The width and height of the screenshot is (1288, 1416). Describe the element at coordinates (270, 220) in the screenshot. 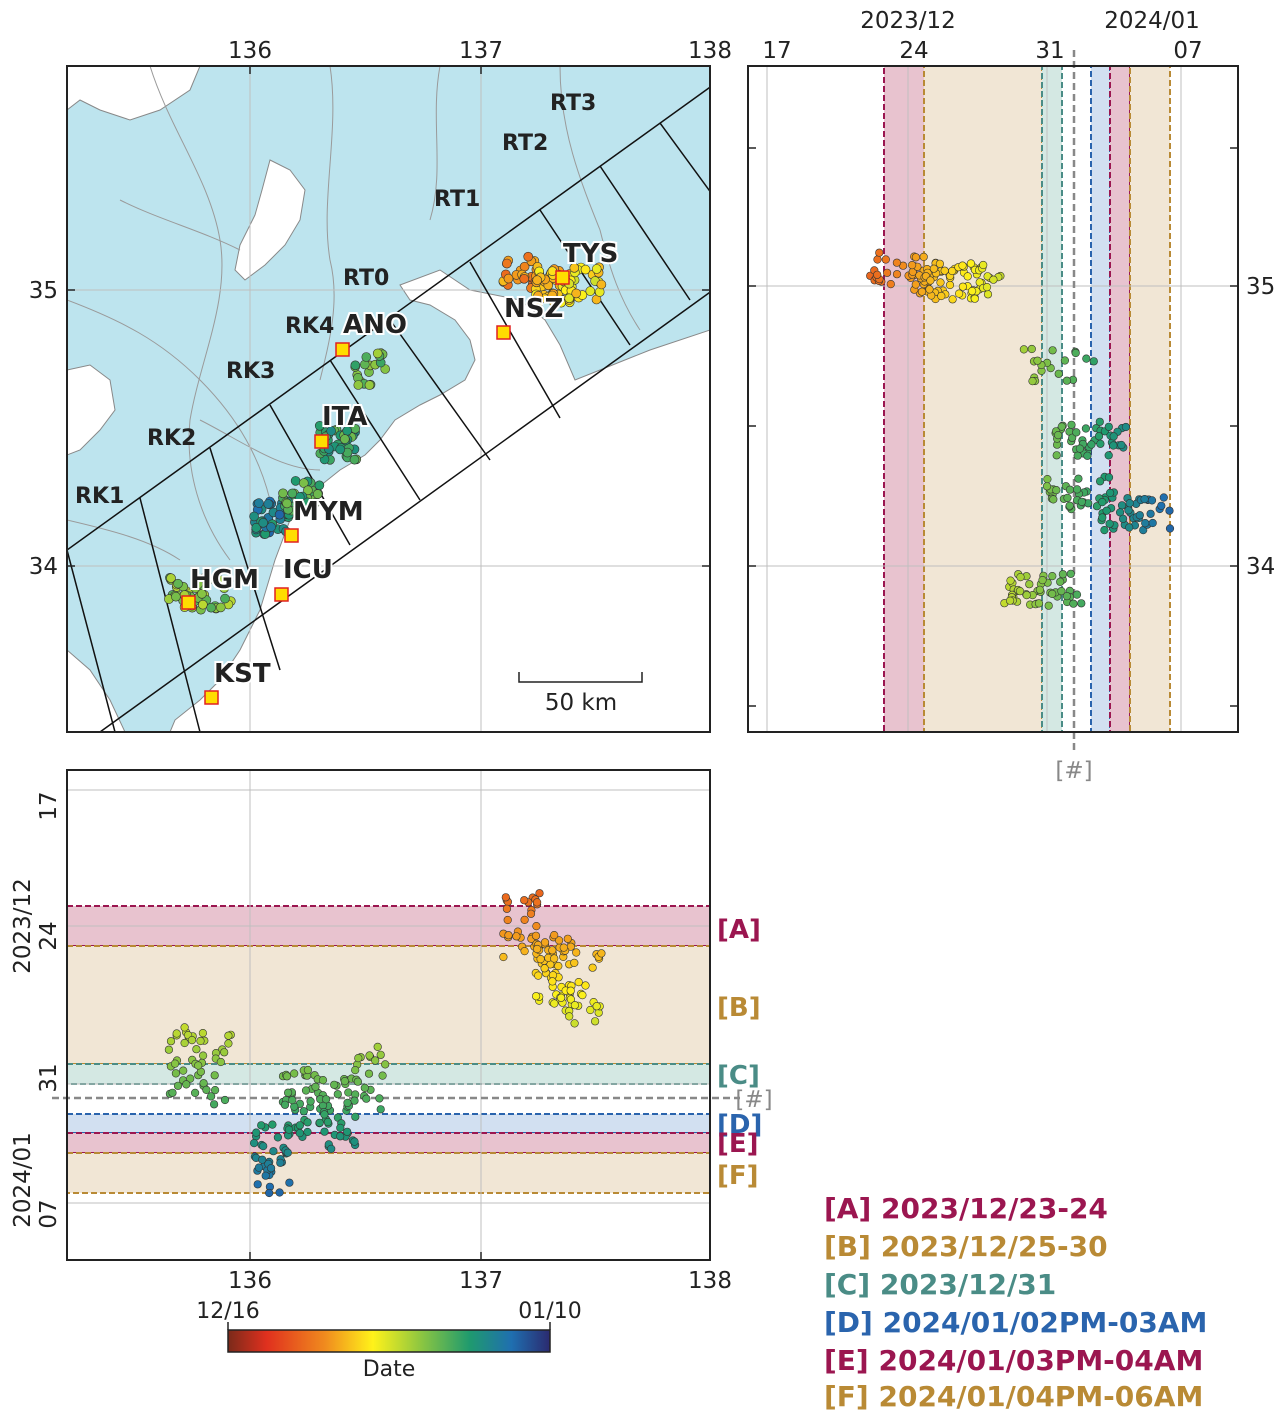

I see `lake-biwa` at that location.